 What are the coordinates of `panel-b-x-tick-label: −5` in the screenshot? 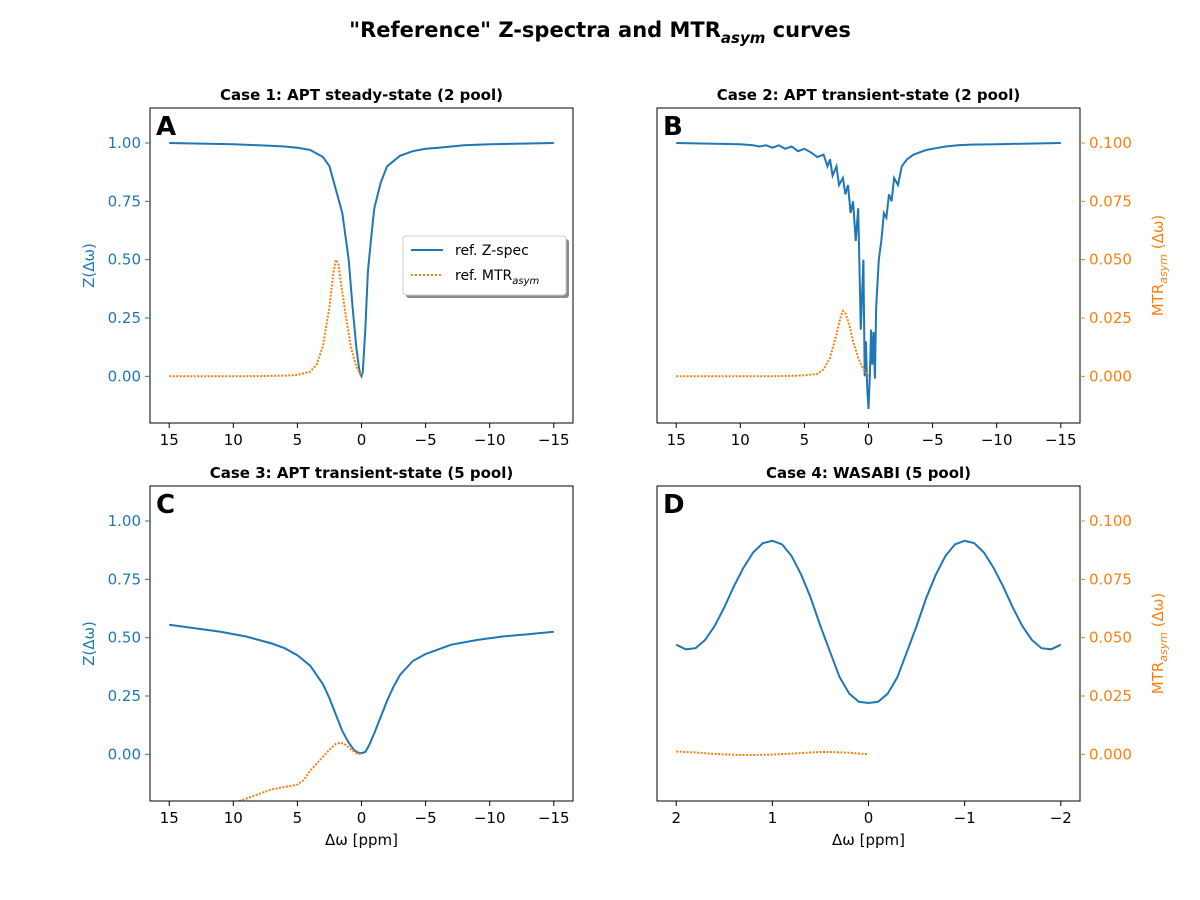 It's located at (933, 440).